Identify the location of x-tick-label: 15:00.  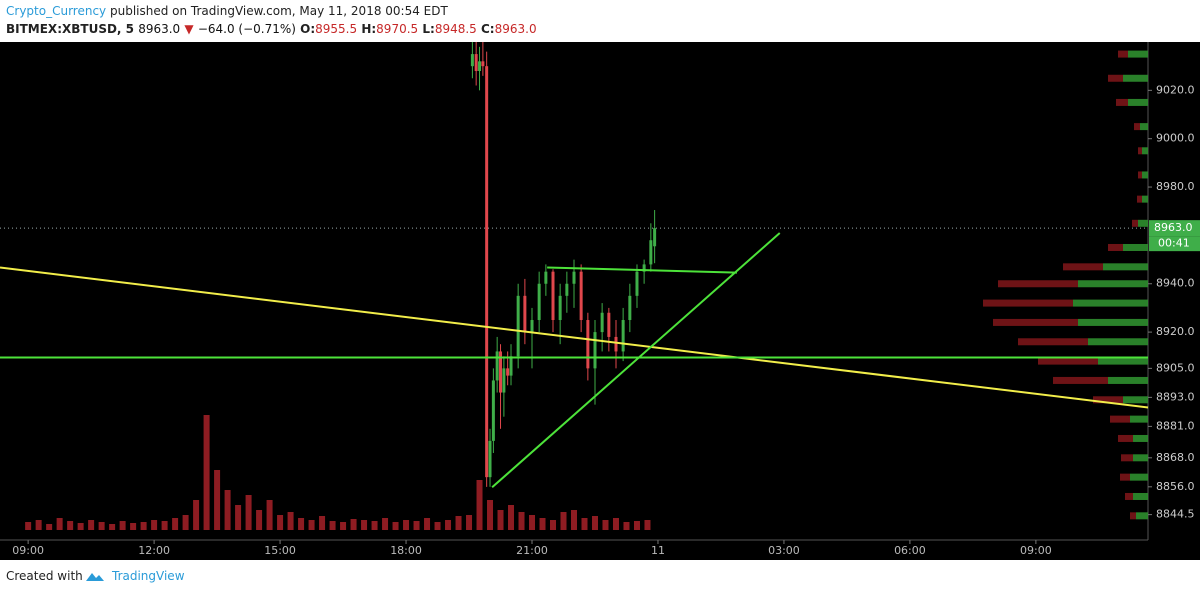
(280, 550).